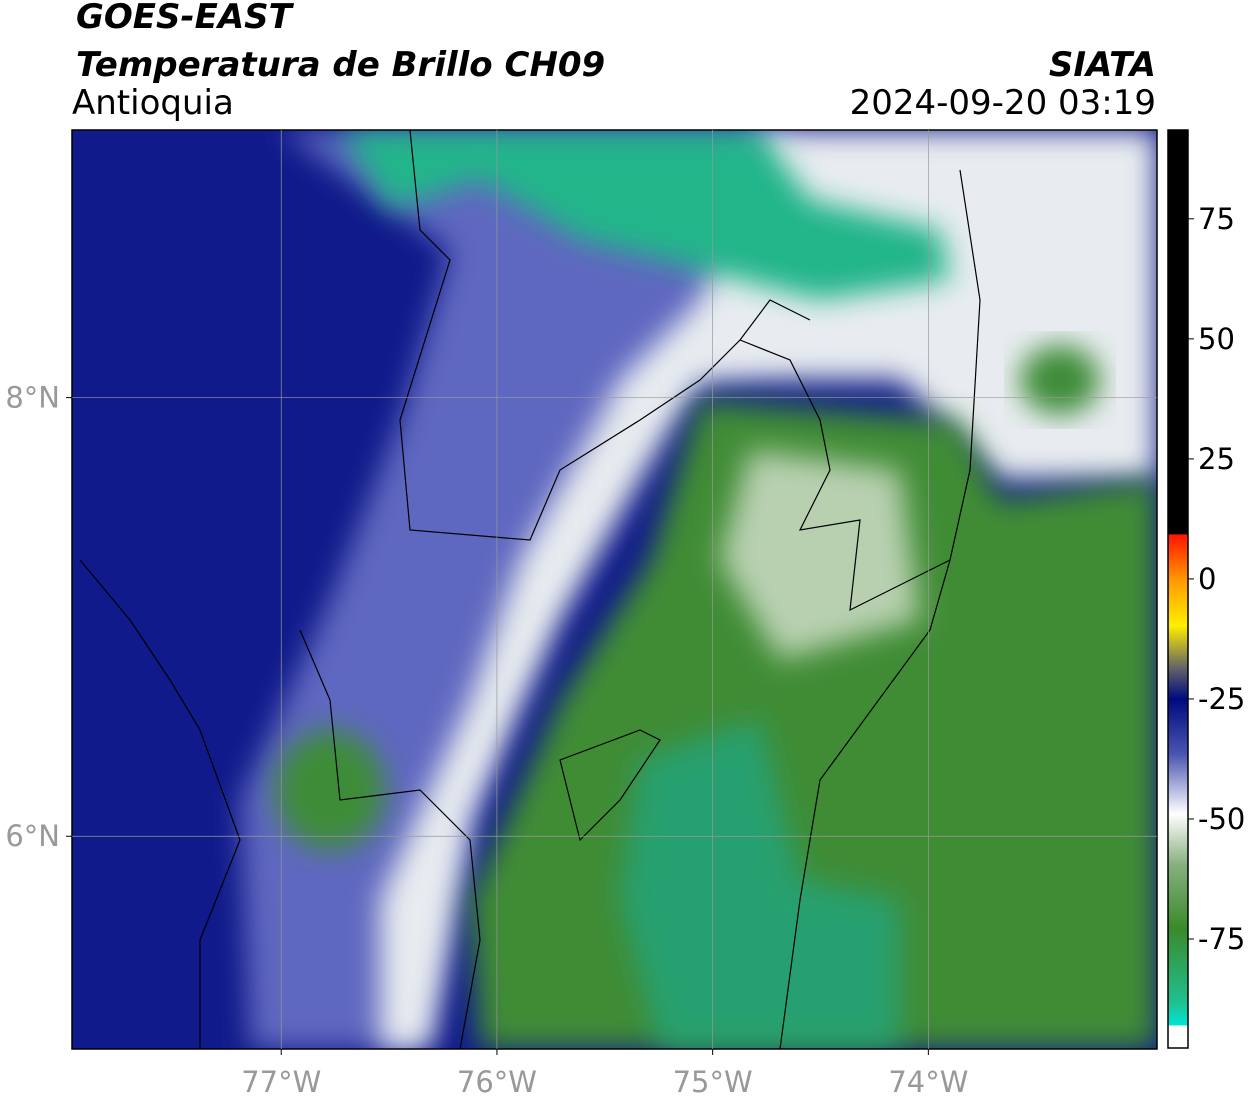 The image size is (1252, 1099). What do you see at coordinates (32, 836) in the screenshot?
I see `y-tick-label: 6°N` at bounding box center [32, 836].